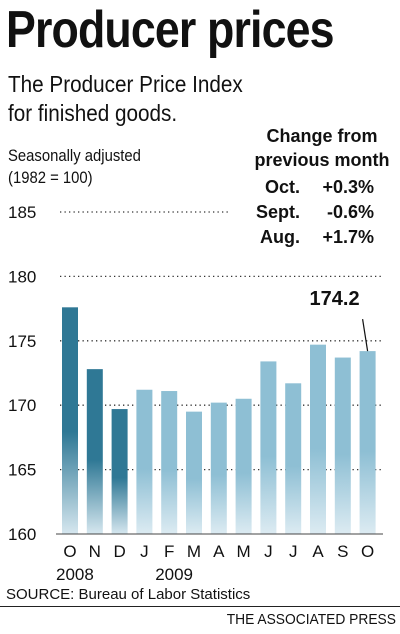 This screenshot has height=634, width=400. I want to click on change-row-value: +0.3%, so click(348, 187).